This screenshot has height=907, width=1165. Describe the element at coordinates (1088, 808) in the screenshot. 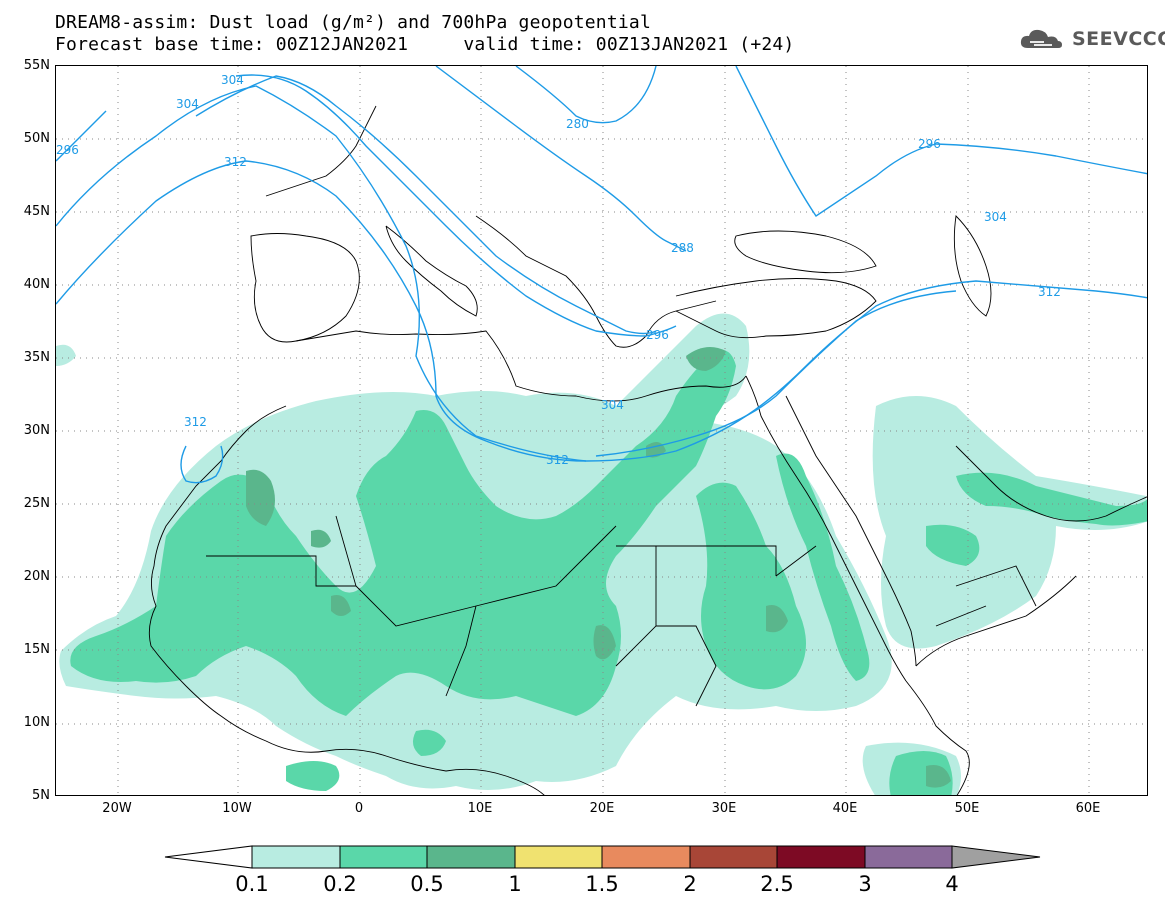

I see `lon-label: 60E` at that location.